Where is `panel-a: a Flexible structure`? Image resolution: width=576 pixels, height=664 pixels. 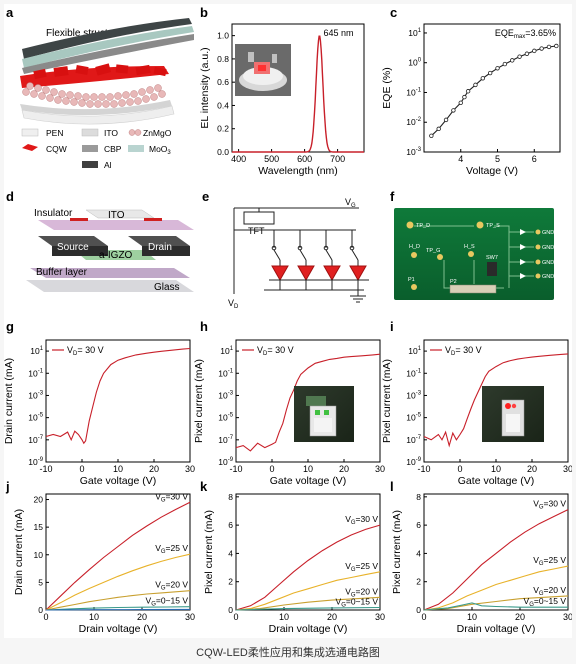 panel-a: a Flexible structure is located at coordinates (100, 87).